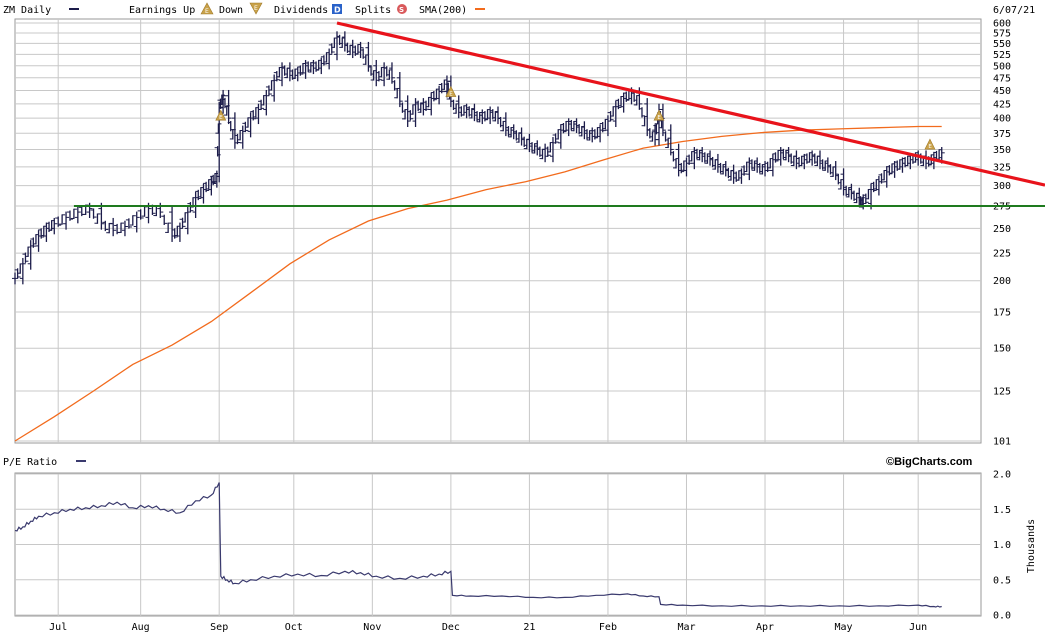 The image size is (1045, 635). What do you see at coordinates (27, 10) in the screenshot?
I see `symbol-label: ZM Daily` at bounding box center [27, 10].